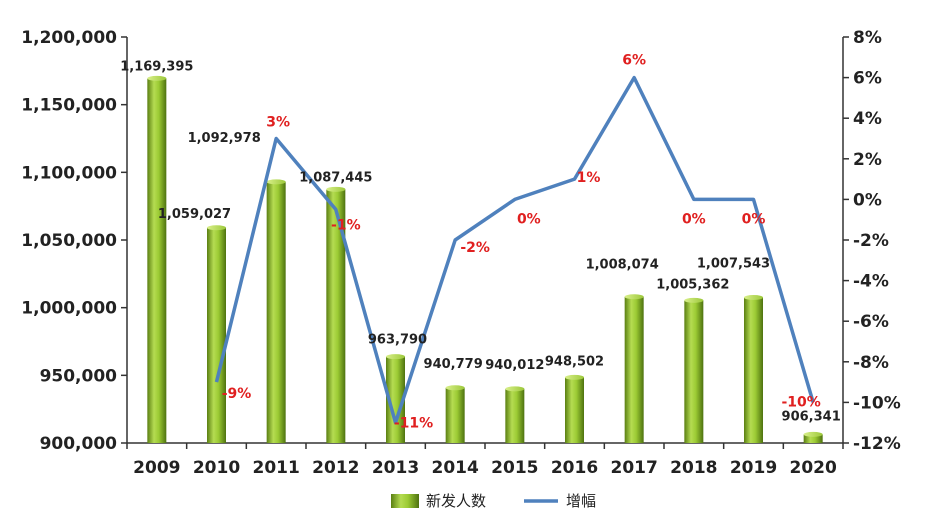 This screenshot has height=526, width=948. I want to click on right-tick-label: -10%, so click(877, 403).